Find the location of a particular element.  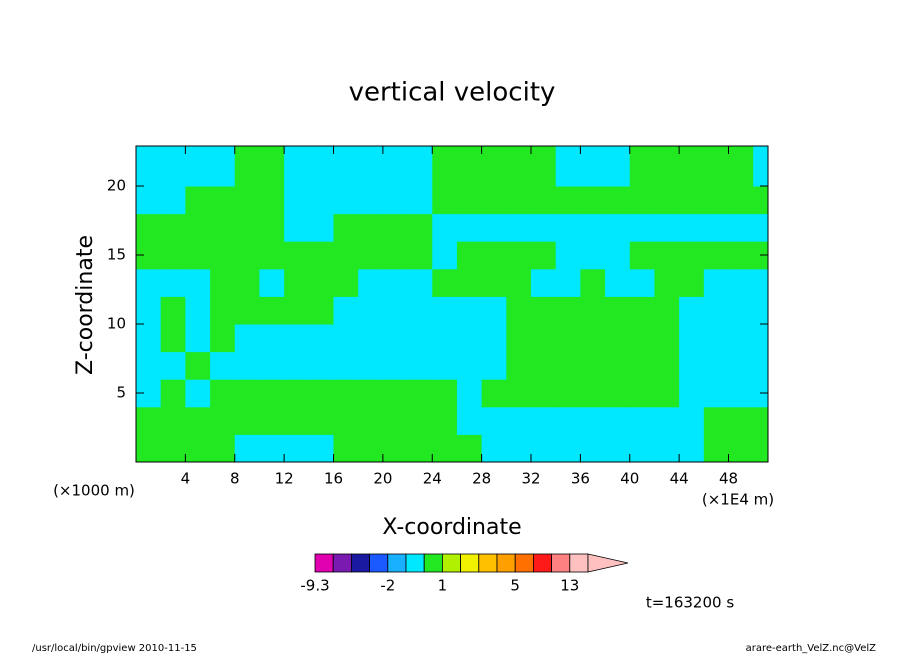

footer-left: /usr/local/bin/gpview 2010-11-15 is located at coordinates (114, 648).